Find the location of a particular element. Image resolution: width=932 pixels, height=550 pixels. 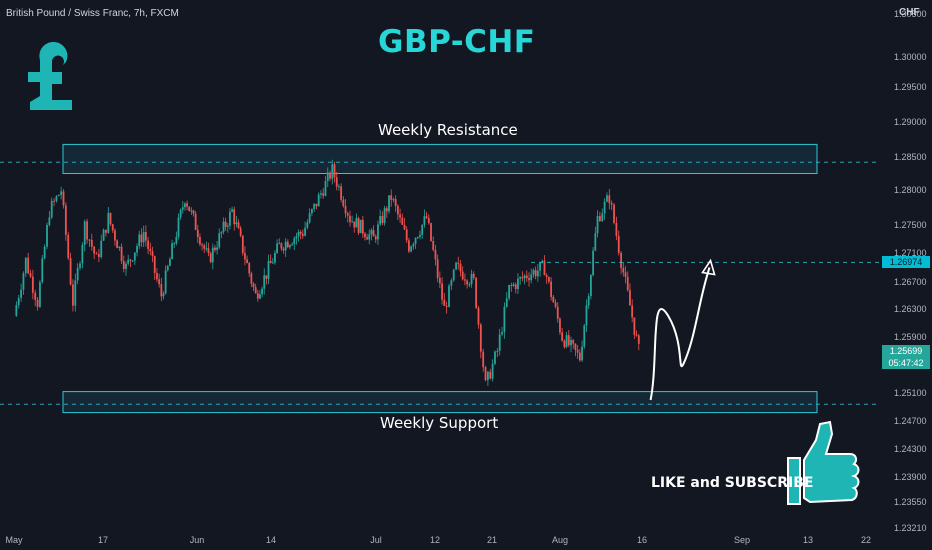

last-price-tag: 1.25699 05:47:42 is located at coordinates (906, 357).